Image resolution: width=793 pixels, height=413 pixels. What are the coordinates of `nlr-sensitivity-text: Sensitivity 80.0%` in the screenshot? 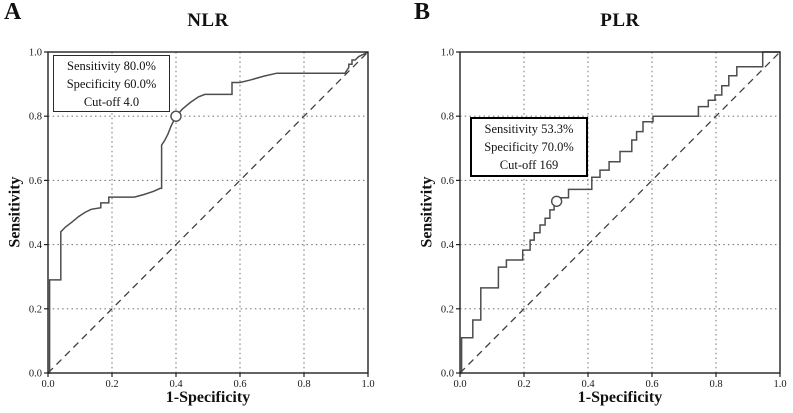 It's located at (111, 65).